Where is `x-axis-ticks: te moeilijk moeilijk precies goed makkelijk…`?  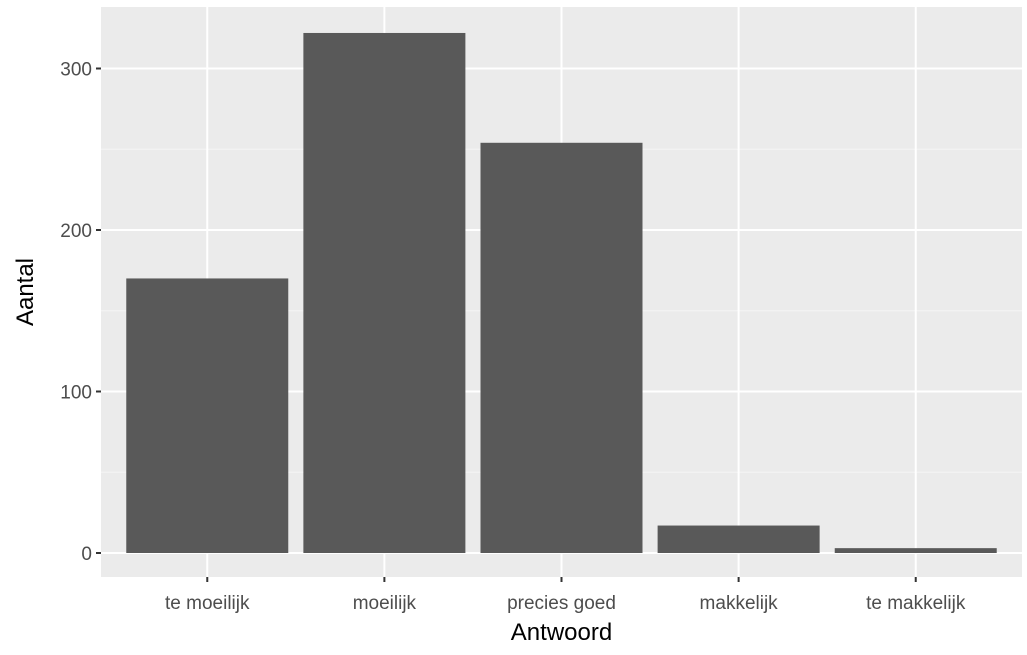
x-axis-ticks: te moeilijk moeilijk precies goed makkelijk… is located at coordinates (565, 595).